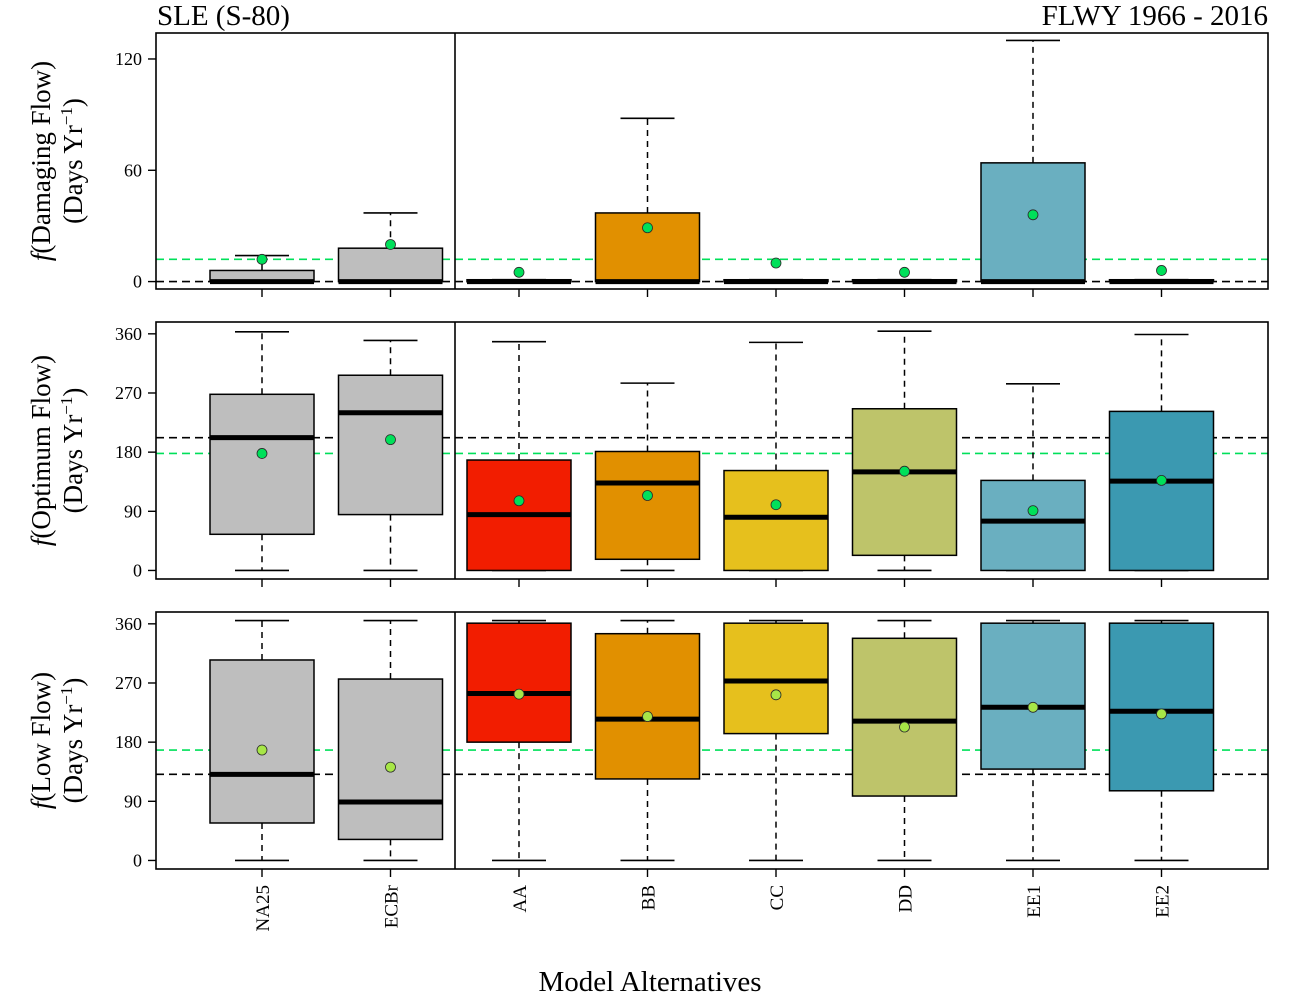  Describe the element at coordinates (906, 898) in the screenshot. I see `category-label-dd: DD` at that location.